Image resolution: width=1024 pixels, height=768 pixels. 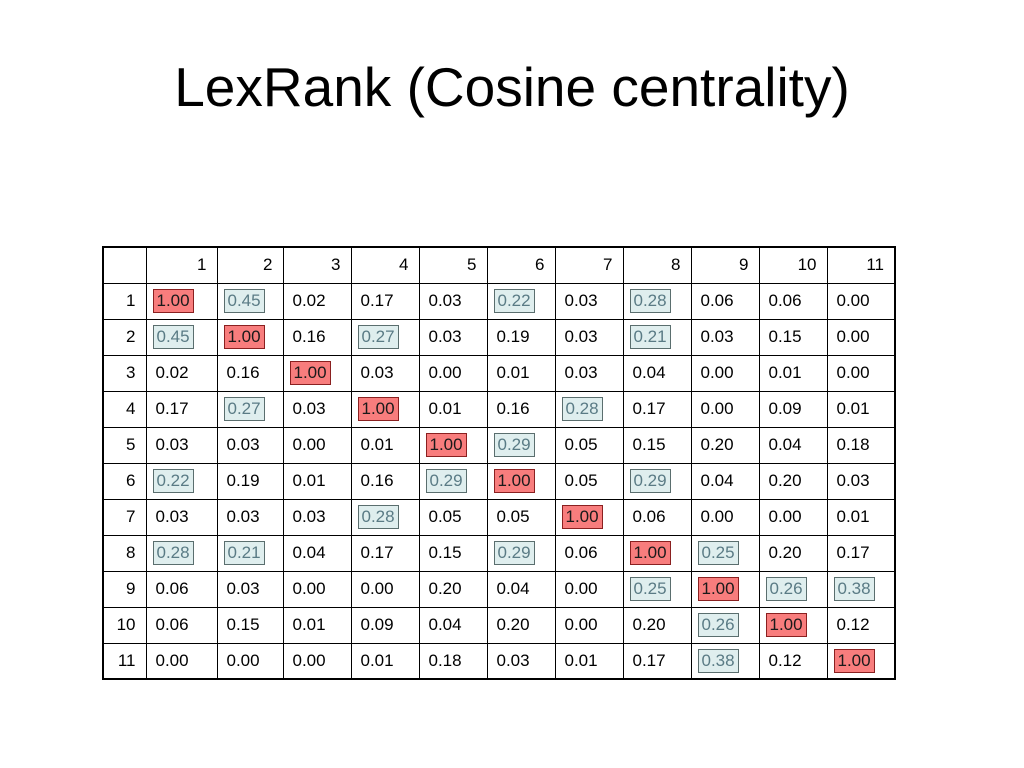 What do you see at coordinates (786, 589) in the screenshot?
I see `cell-value: 0.26` at bounding box center [786, 589].